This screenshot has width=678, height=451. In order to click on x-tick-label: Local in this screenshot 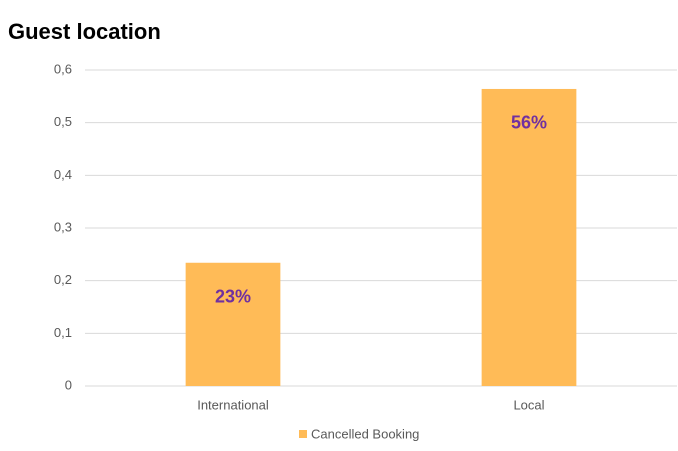, I will do `click(528, 404)`.